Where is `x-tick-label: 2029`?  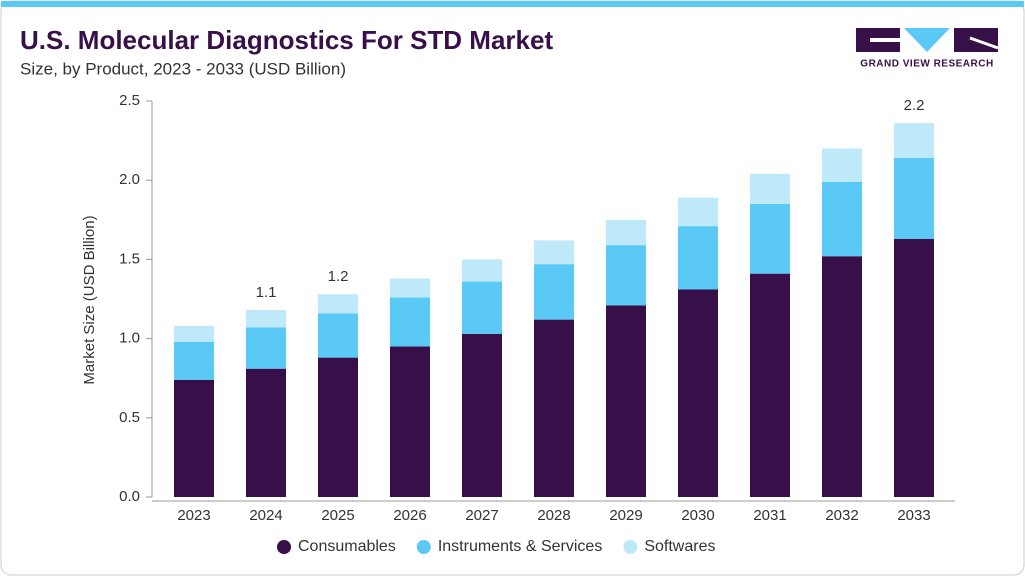
x-tick-label: 2029 is located at coordinates (625, 515).